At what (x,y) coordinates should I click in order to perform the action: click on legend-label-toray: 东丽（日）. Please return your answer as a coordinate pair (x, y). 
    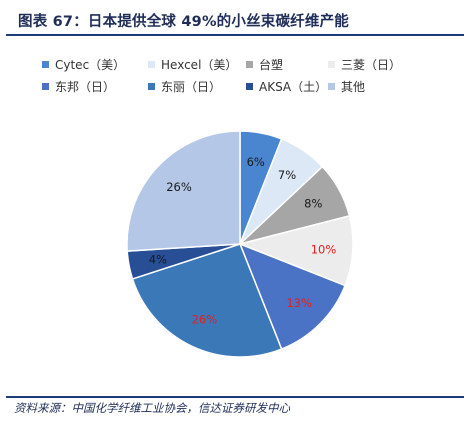
    Looking at the image, I should click on (191, 87).